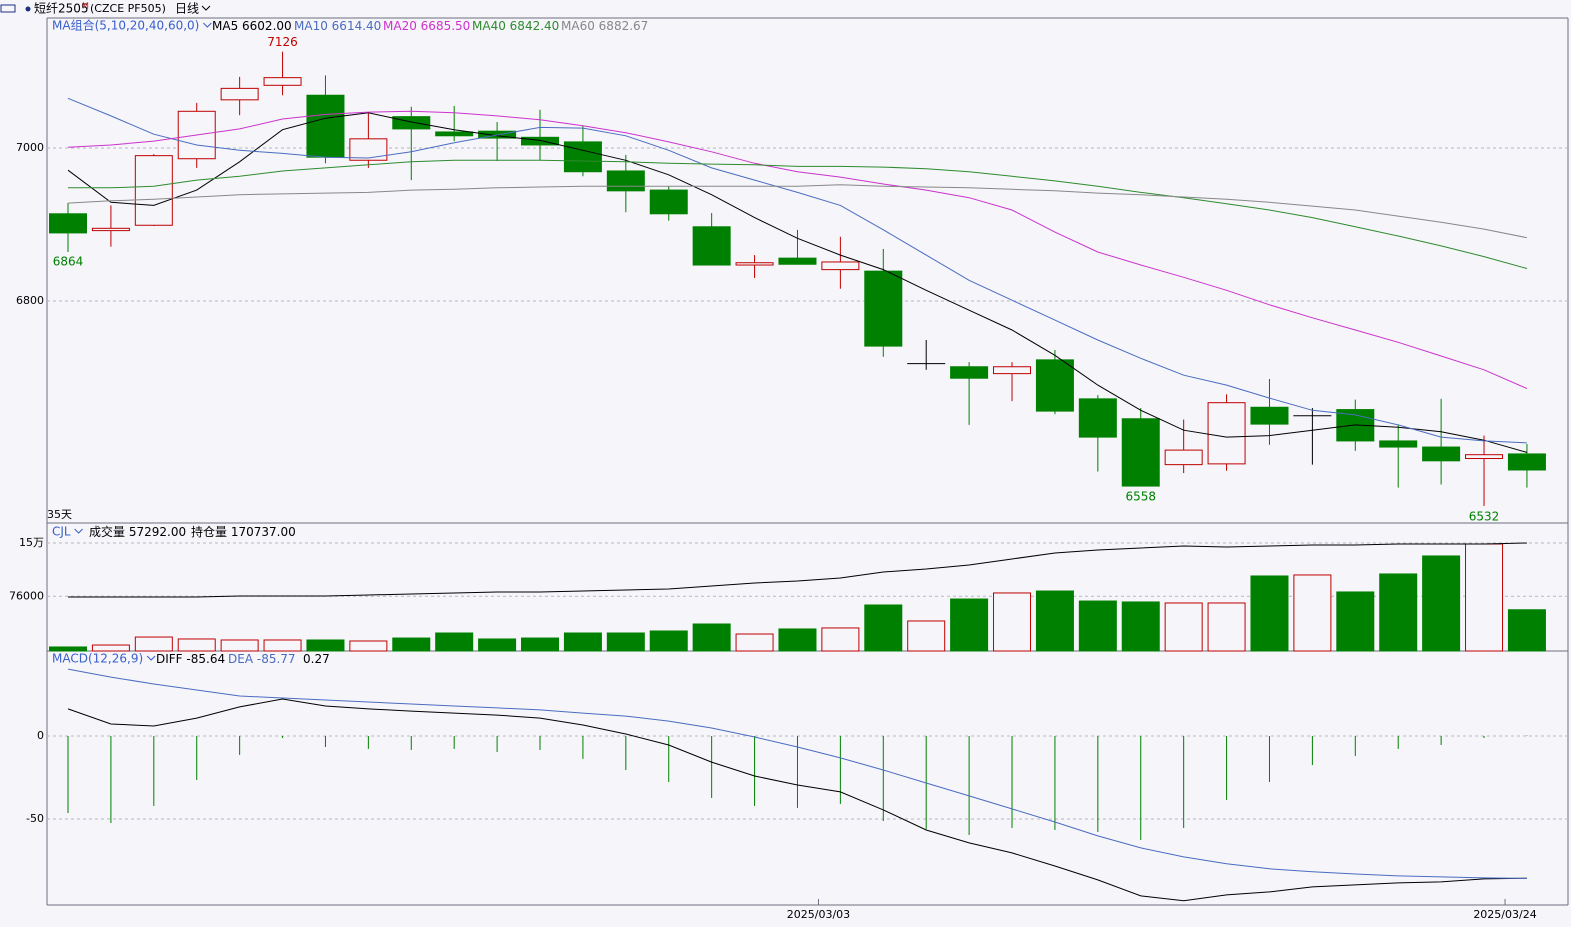  Describe the element at coordinates (30, 300) in the screenshot. I see `y-tick-label: 6800` at that location.